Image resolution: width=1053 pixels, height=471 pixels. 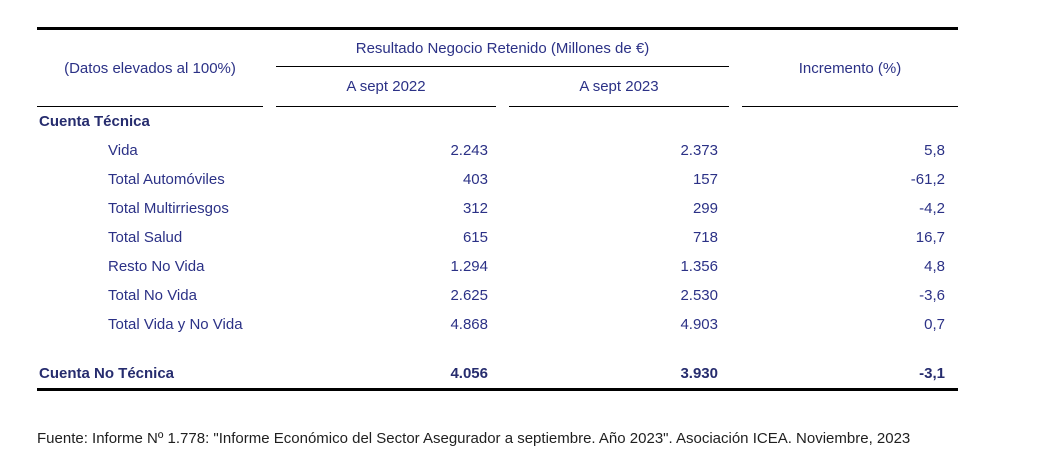 What do you see at coordinates (699, 373) in the screenshot?
I see `value-sept-2023: 3.930` at bounding box center [699, 373].